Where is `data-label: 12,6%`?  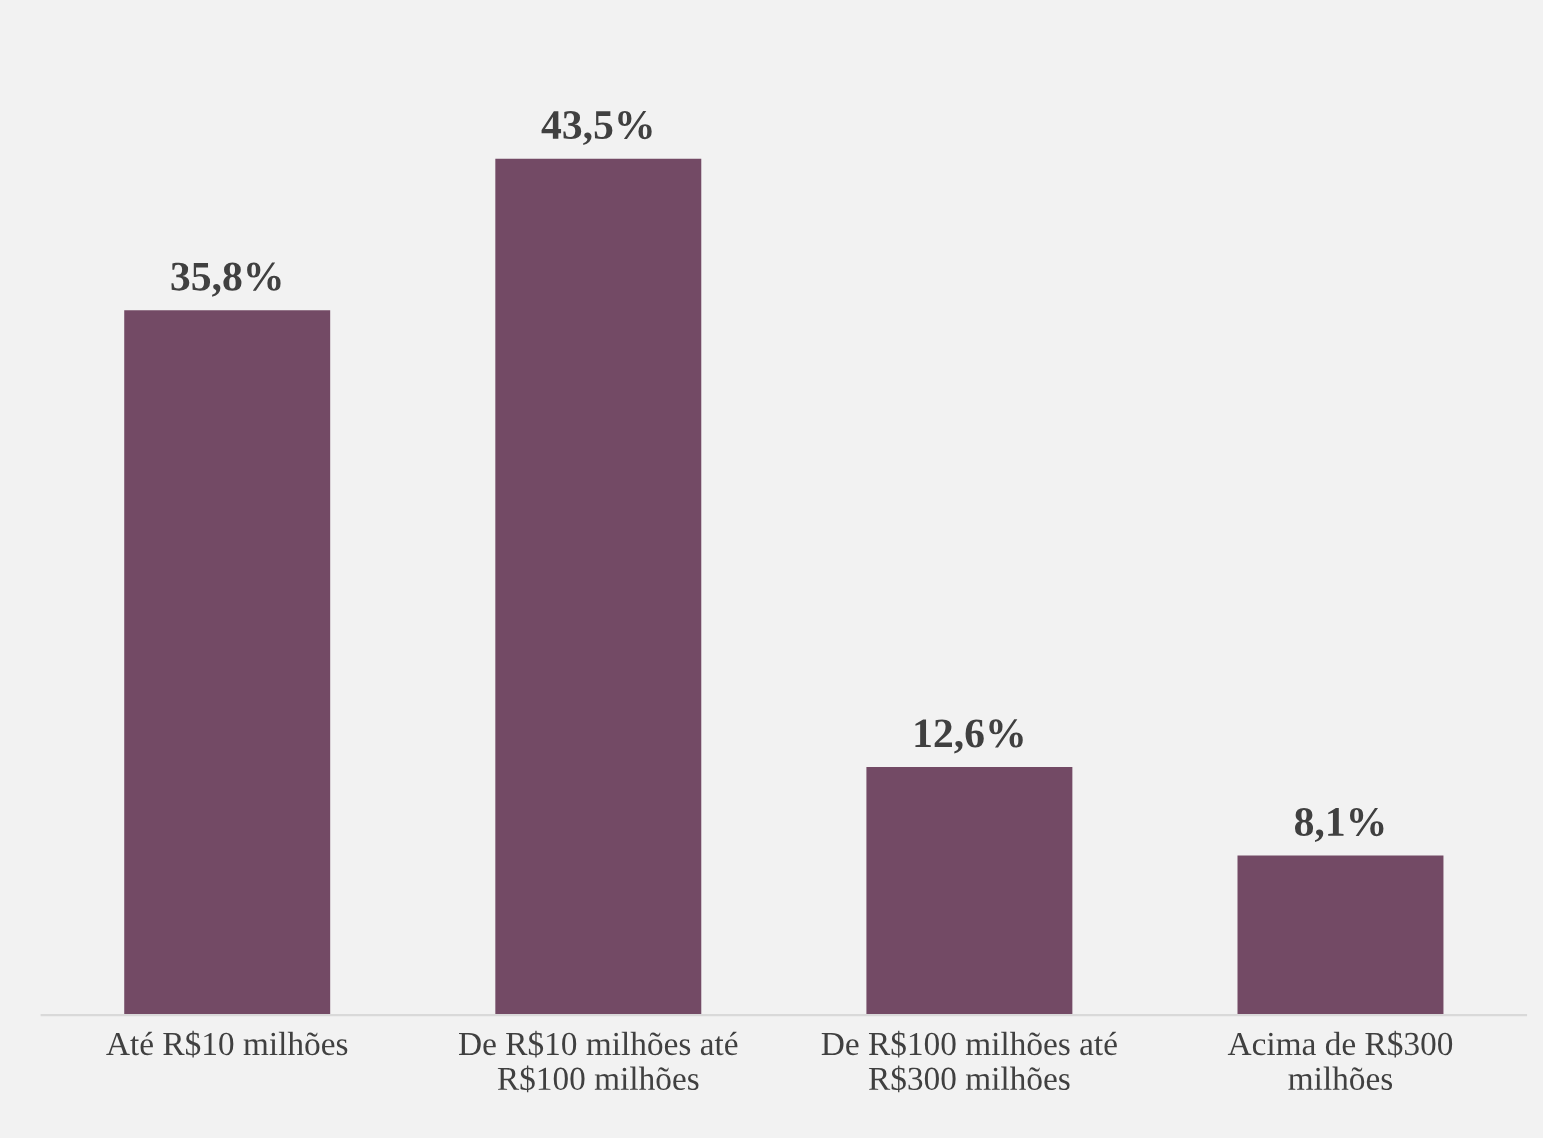 data-label: 12,6% is located at coordinates (969, 736).